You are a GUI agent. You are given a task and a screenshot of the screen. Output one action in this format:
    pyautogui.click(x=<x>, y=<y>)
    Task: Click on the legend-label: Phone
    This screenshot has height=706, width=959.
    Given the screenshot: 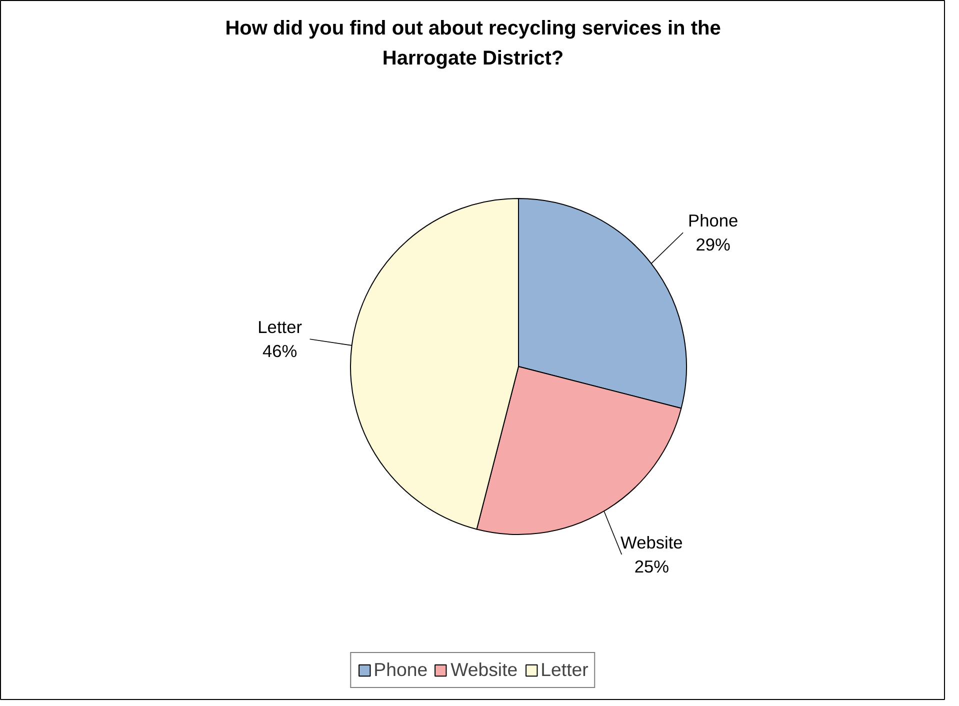 What is the action you would take?
    pyautogui.click(x=401, y=670)
    